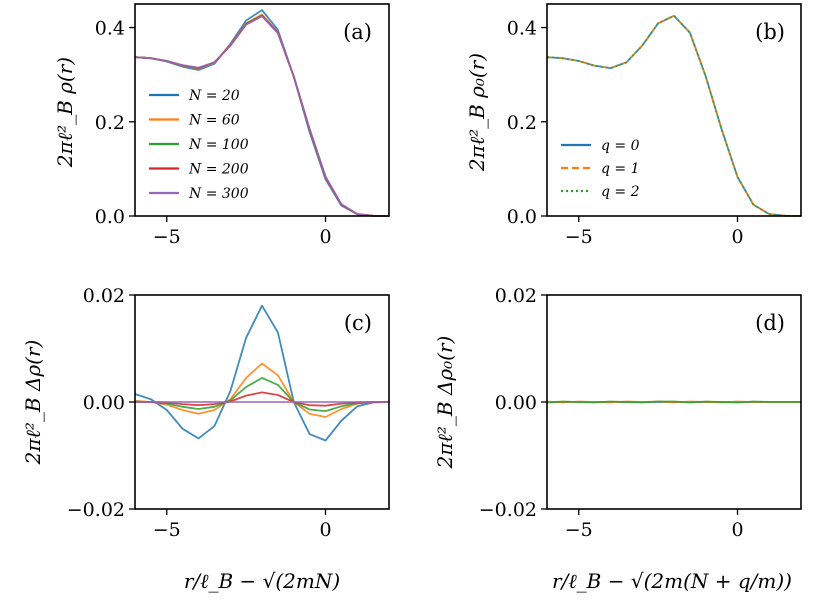 The width and height of the screenshot is (813, 602). What do you see at coordinates (620, 169) in the screenshot?
I see `legend-label: q = 1` at bounding box center [620, 169].